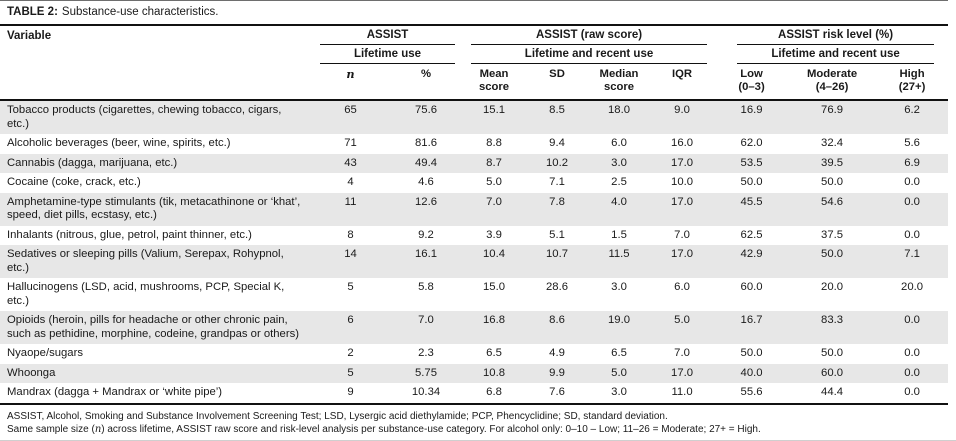 Image resolution: width=956 pixels, height=441 pixels. Describe the element at coordinates (350, 392) in the screenshot. I see `cell-value: 9` at that location.